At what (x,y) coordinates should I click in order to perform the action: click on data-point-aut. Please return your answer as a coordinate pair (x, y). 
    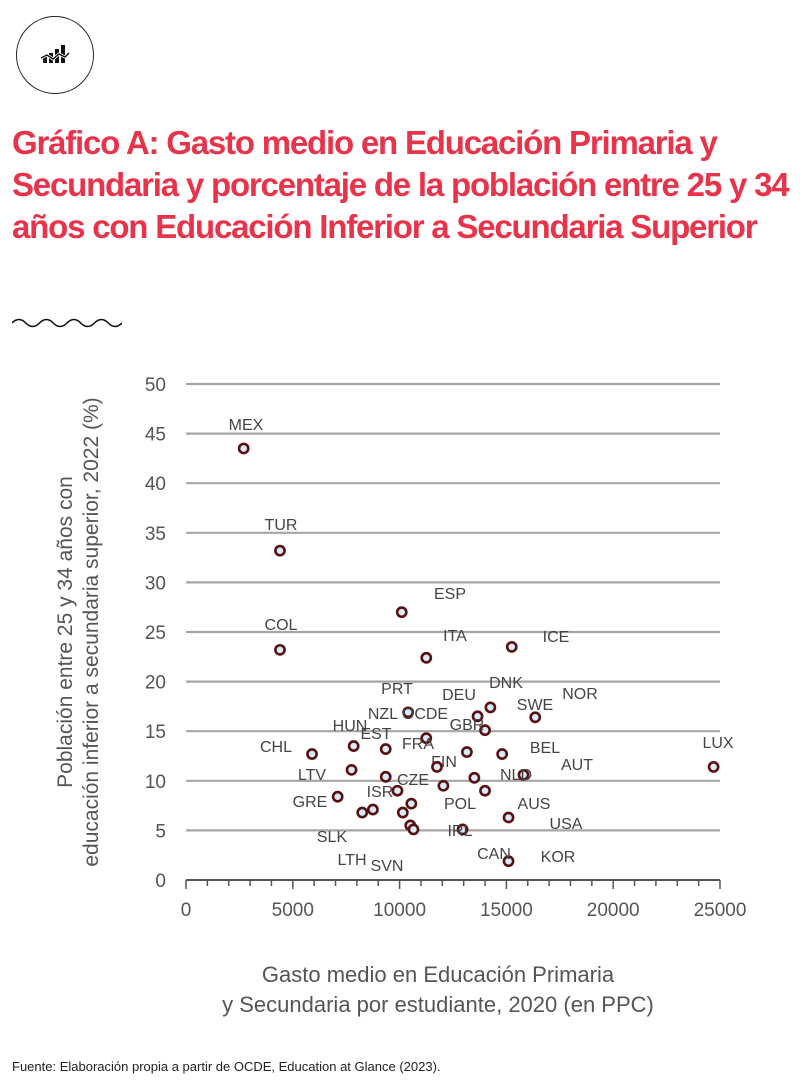
    Looking at the image, I should click on (523, 774).